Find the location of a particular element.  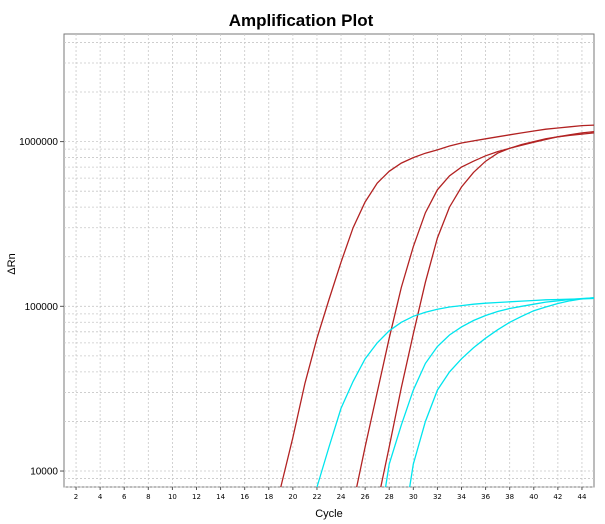

x-tick-label-17: 36 is located at coordinates (485, 497).